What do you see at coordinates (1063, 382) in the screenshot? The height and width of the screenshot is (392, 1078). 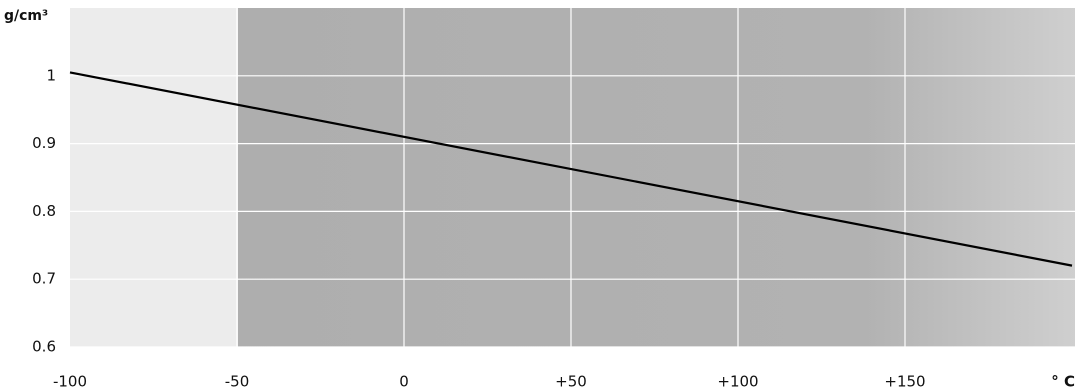 I see `x-axis-label: ° C` at bounding box center [1063, 382].